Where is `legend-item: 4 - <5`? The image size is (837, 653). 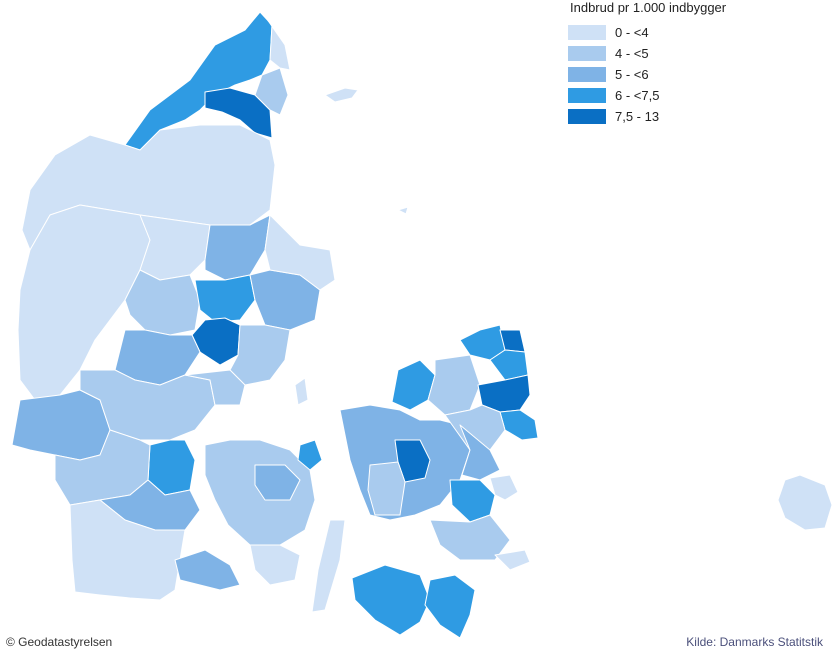 legend-item: 4 - <5 is located at coordinates (647, 53).